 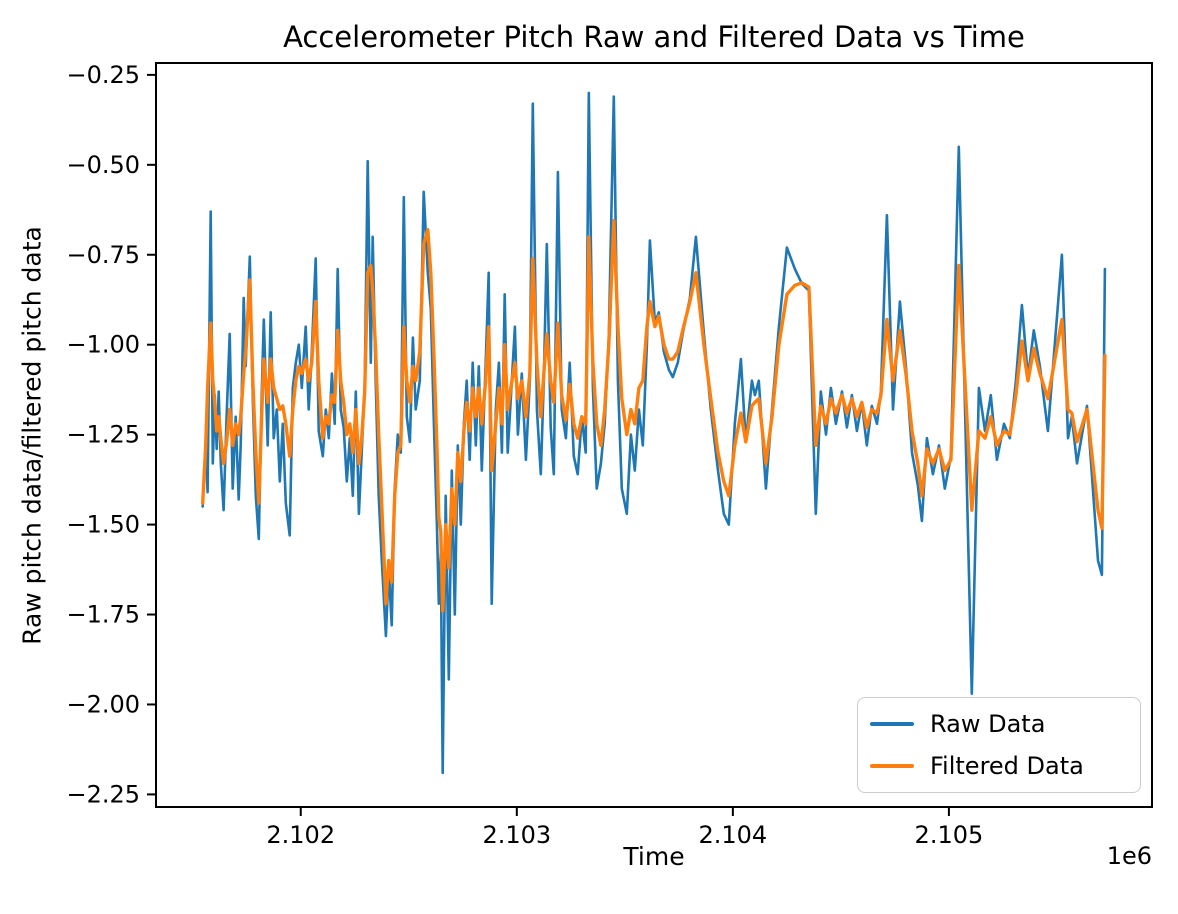 What do you see at coordinates (103, 75) in the screenshot?
I see `y-tick-label: −0.25` at bounding box center [103, 75].